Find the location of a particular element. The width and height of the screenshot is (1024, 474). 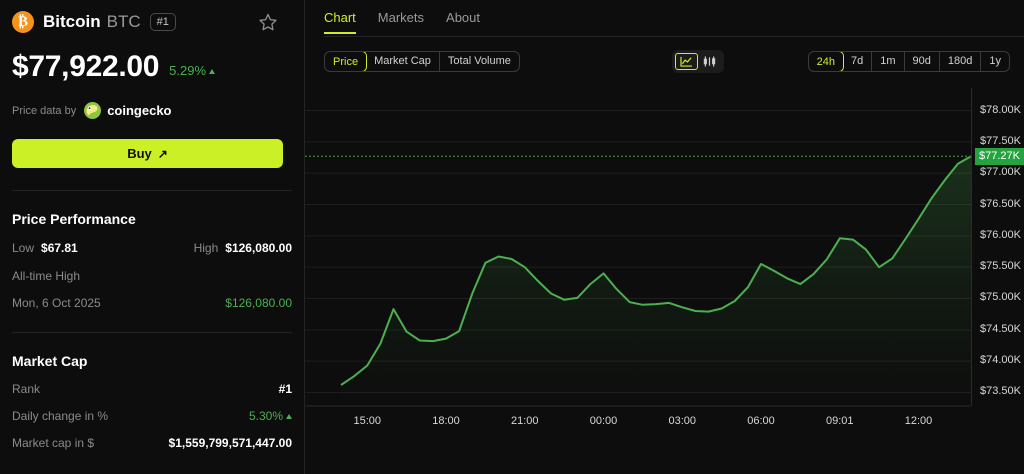

x-axis-tick-label: 09:01 is located at coordinates (839, 421).